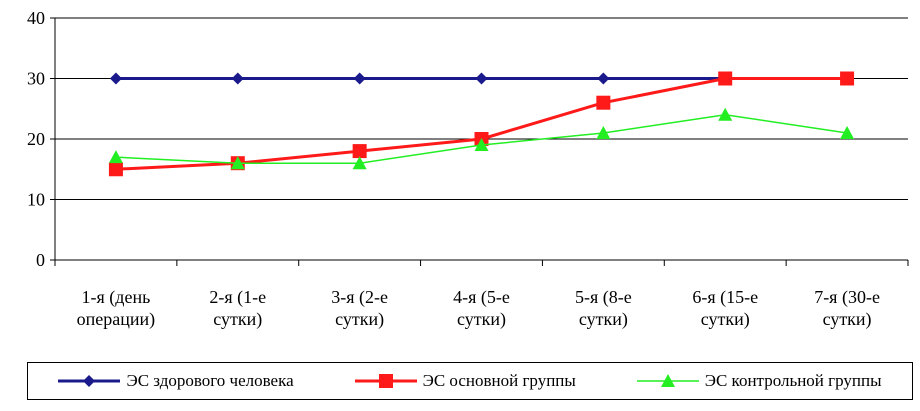 The image size is (920, 411). I want to click on legend-label-healthy: ЭС здорового человека, so click(210, 380).